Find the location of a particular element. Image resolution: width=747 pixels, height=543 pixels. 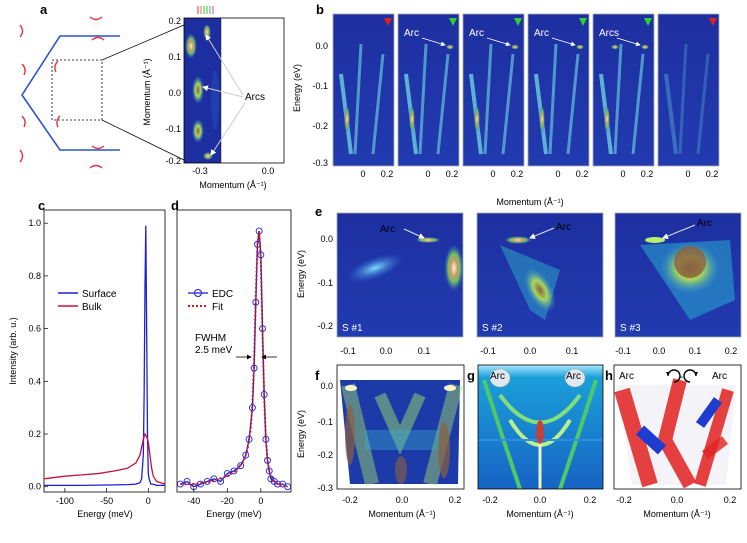

b-subpanel-5: Arcs 0 0.2 is located at coordinates (623, 96).